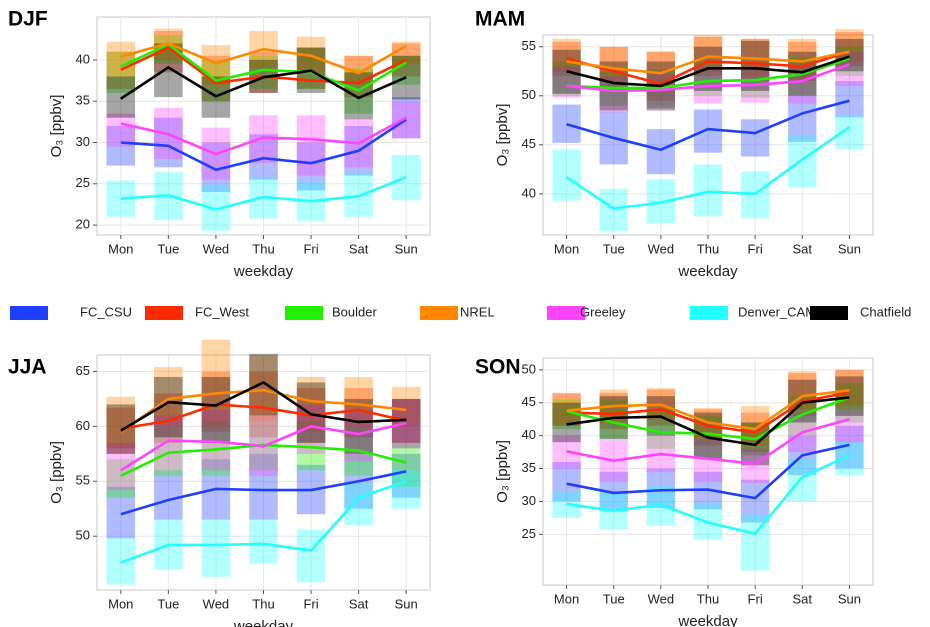  Describe the element at coordinates (781, 311) in the screenshot. I see `legend-label: Denver_CAMP` at that location.